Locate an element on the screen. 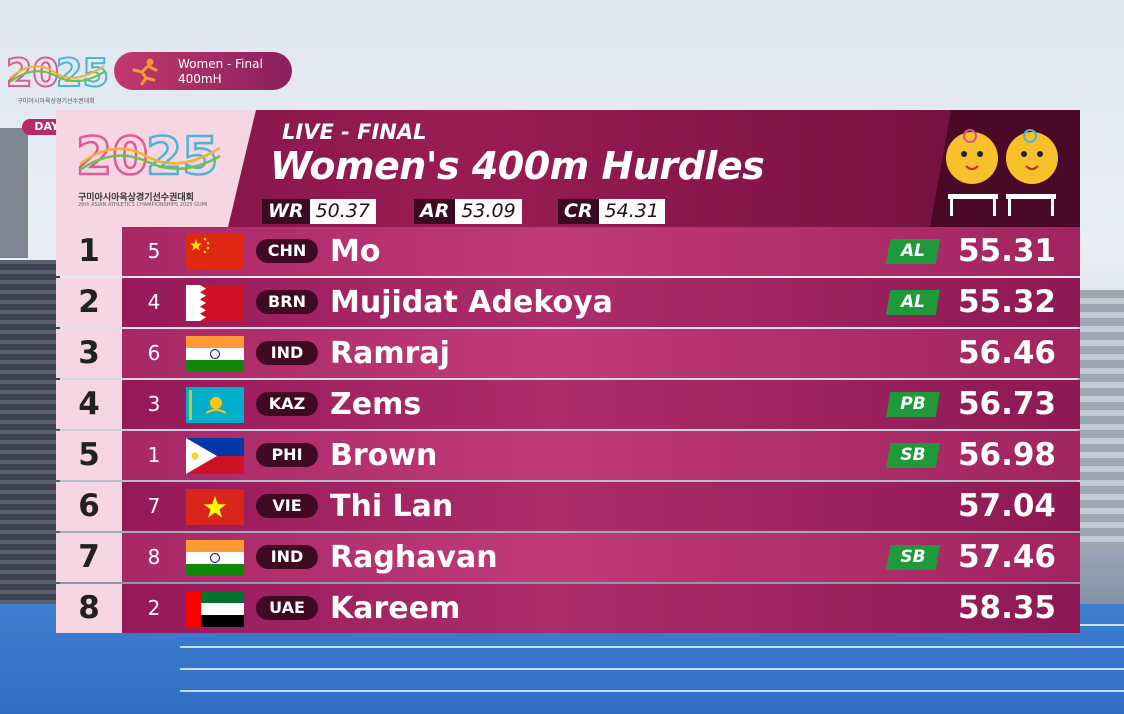 The height and width of the screenshot is (714, 1124). place-cell: 7 is located at coordinates (89, 557).